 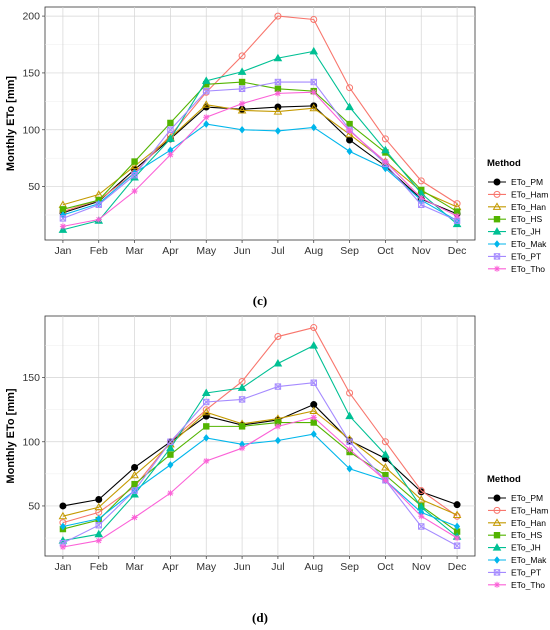 I want to click on legend-label: ETo_Mak, so click(x=529, y=244).